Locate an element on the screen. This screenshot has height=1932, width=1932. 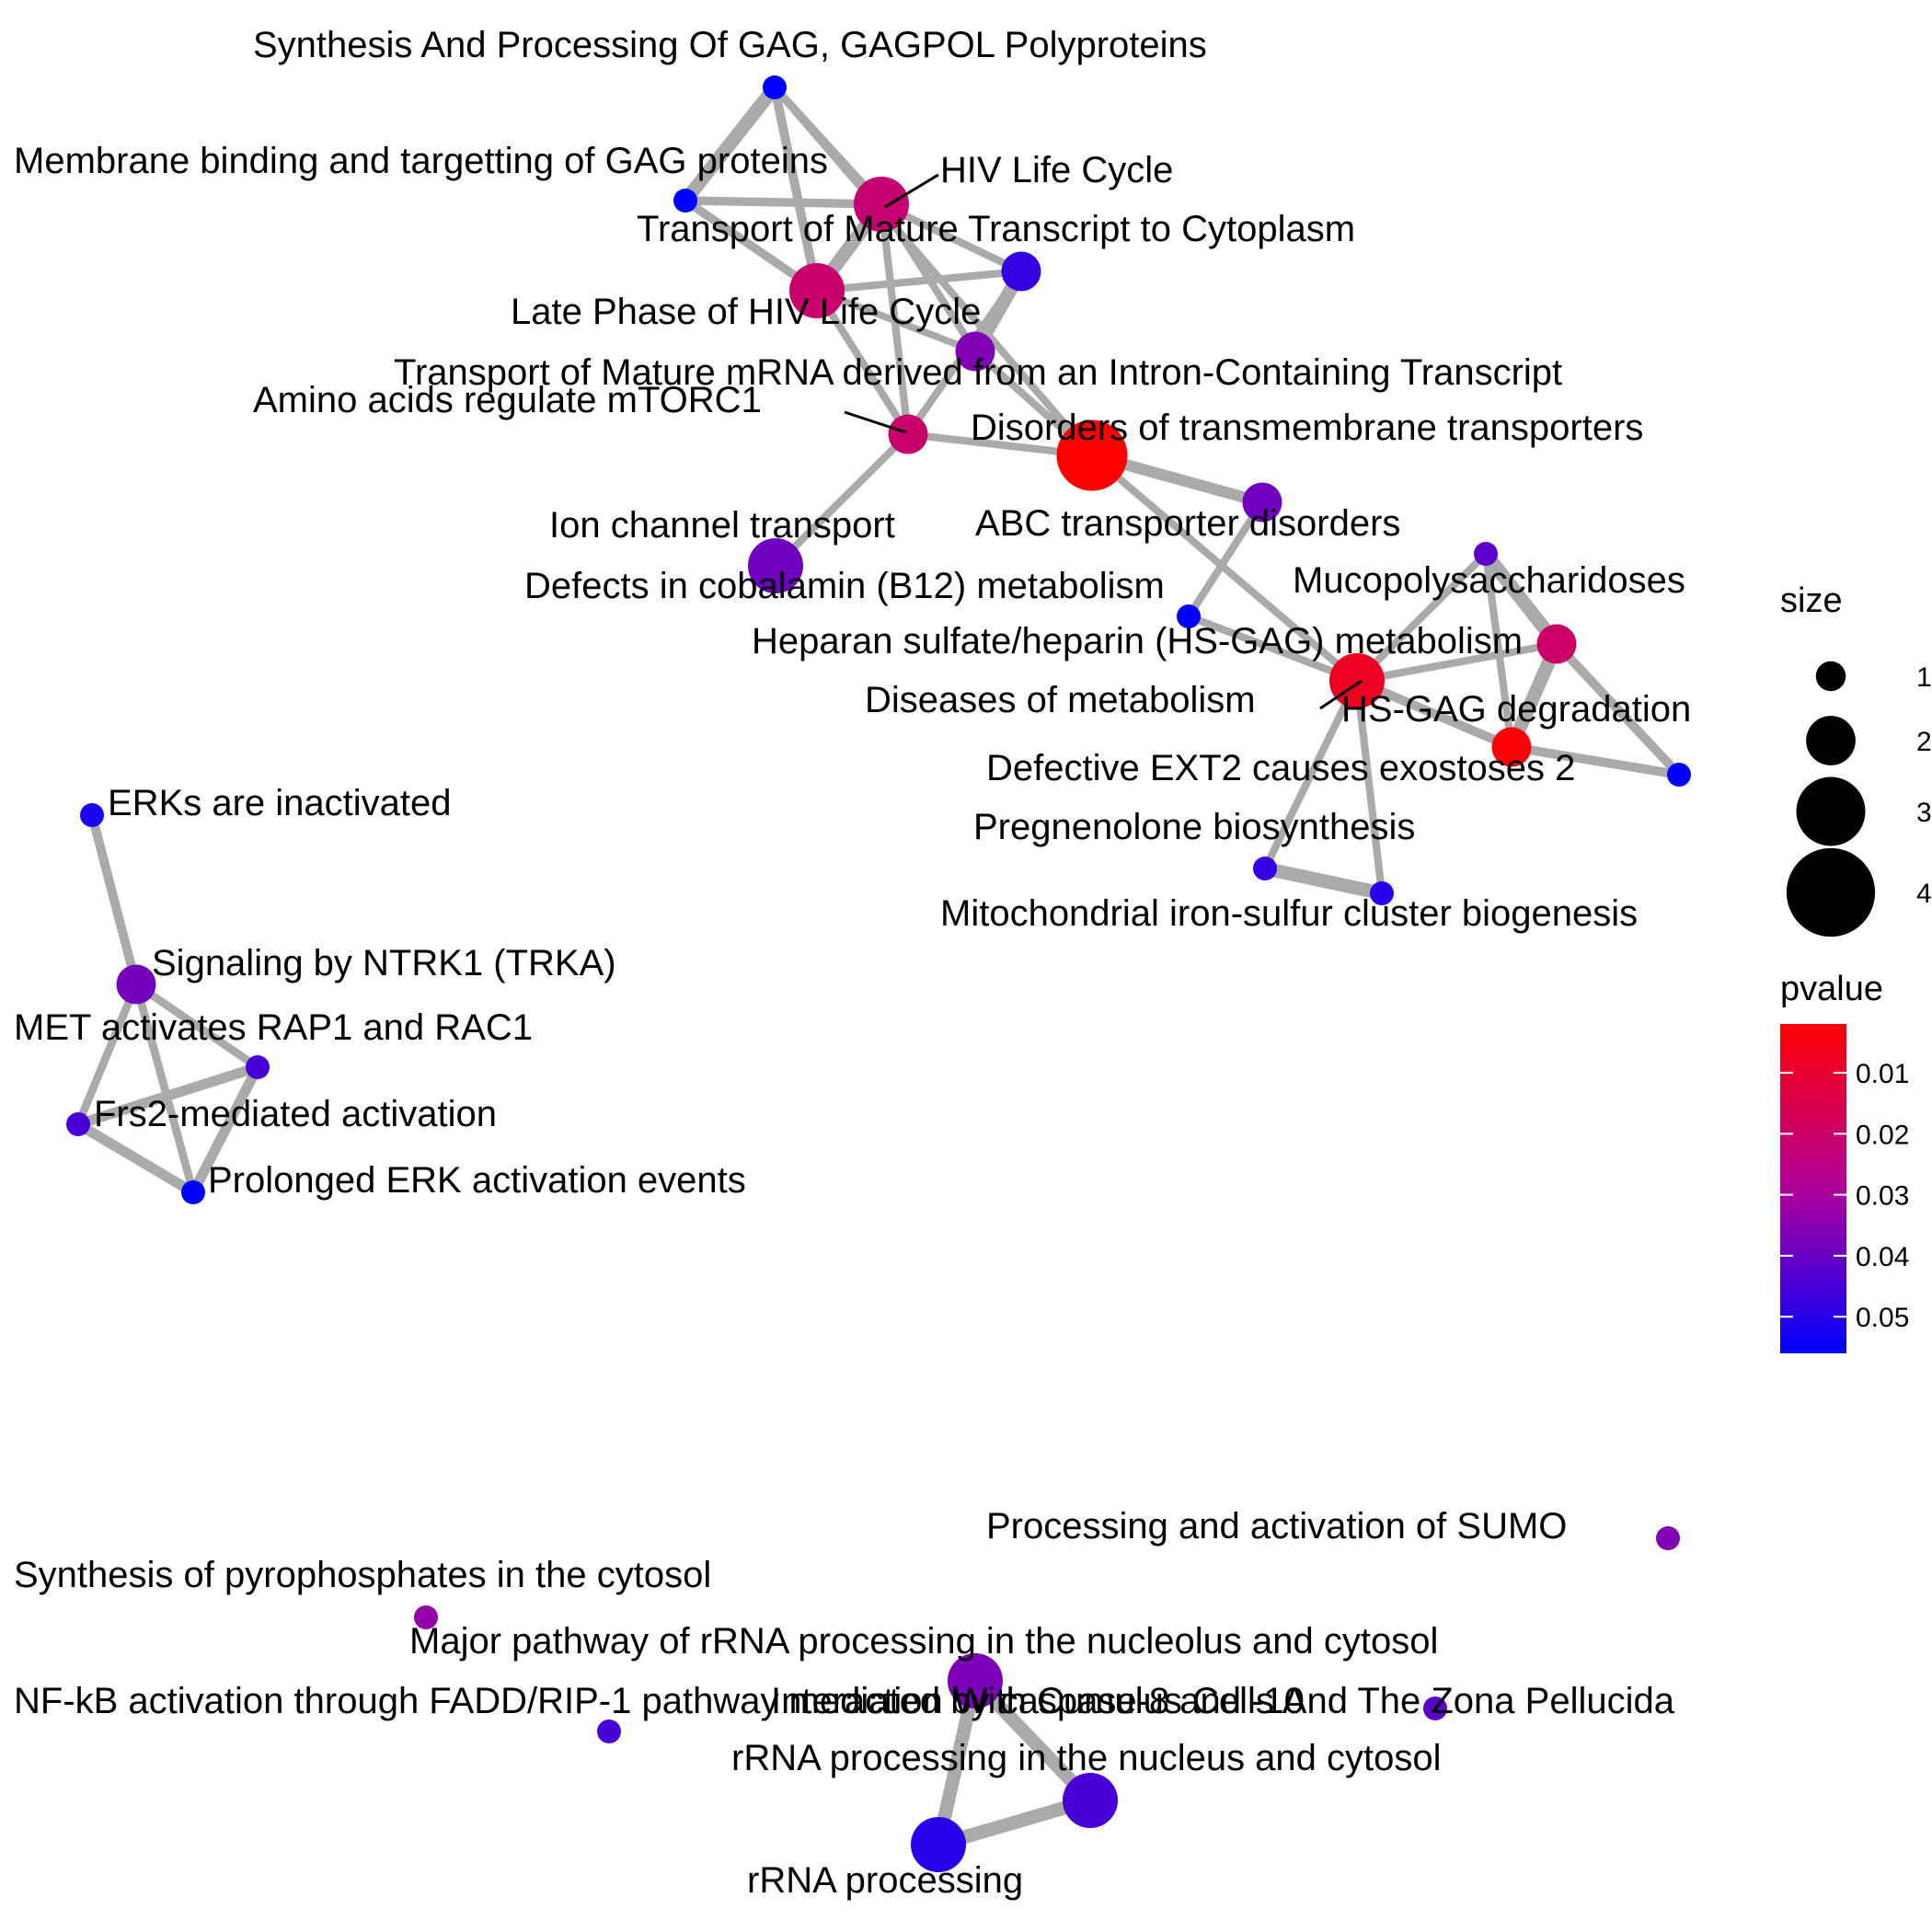
edge-frs2-prolonged is located at coordinates (135, 1158).